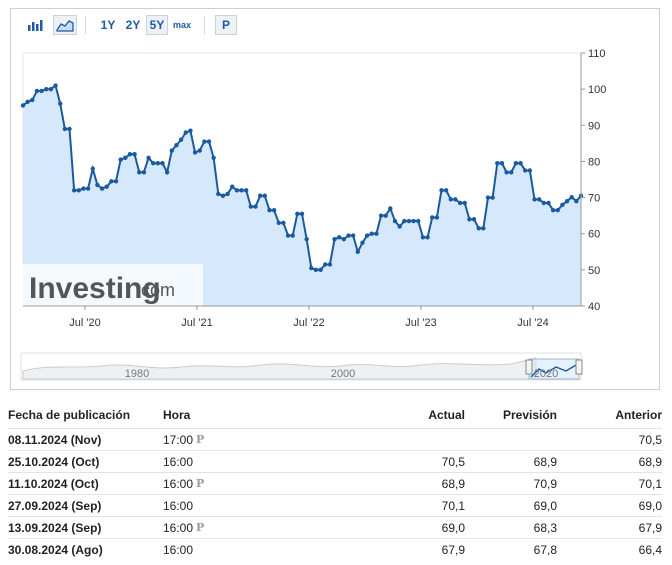  What do you see at coordinates (69, 415) in the screenshot?
I see `header-release-date: Fecha de publicación` at bounding box center [69, 415].